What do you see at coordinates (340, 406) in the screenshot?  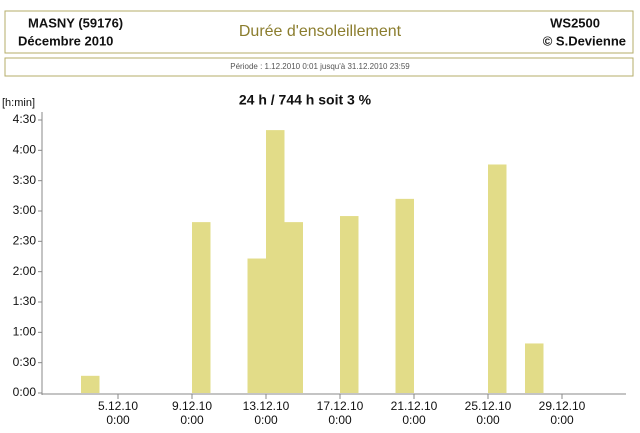 I see `x-tick-label: 17.12.10` at bounding box center [340, 406].